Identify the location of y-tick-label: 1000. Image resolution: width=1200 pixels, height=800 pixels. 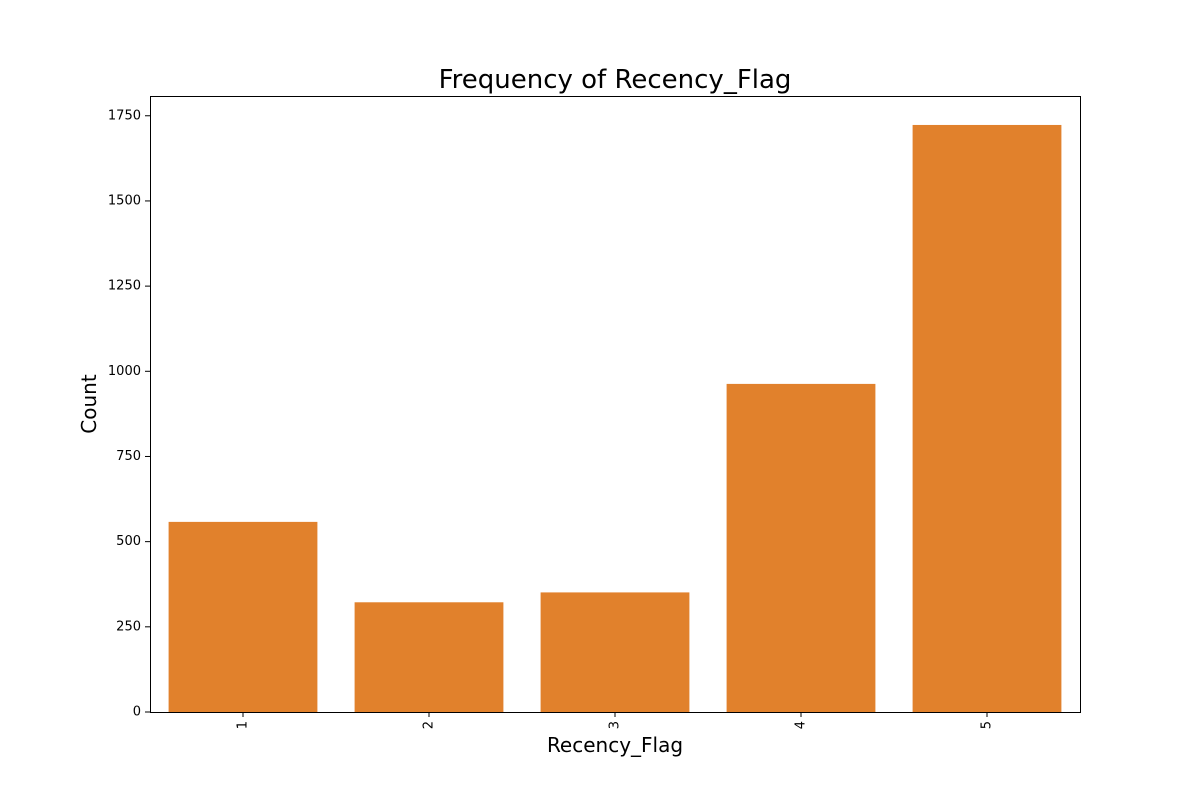
(124, 371).